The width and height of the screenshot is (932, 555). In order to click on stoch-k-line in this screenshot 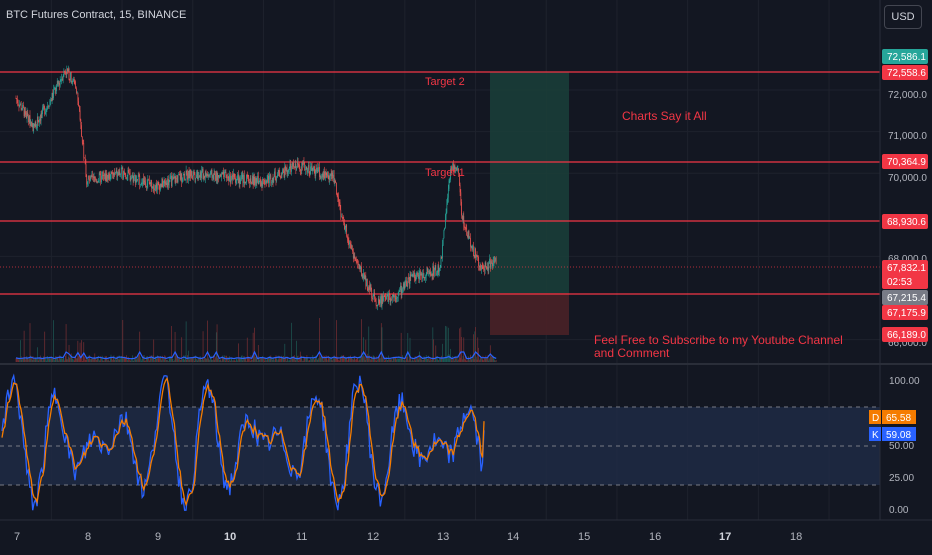, I will do `click(243, 442)`.